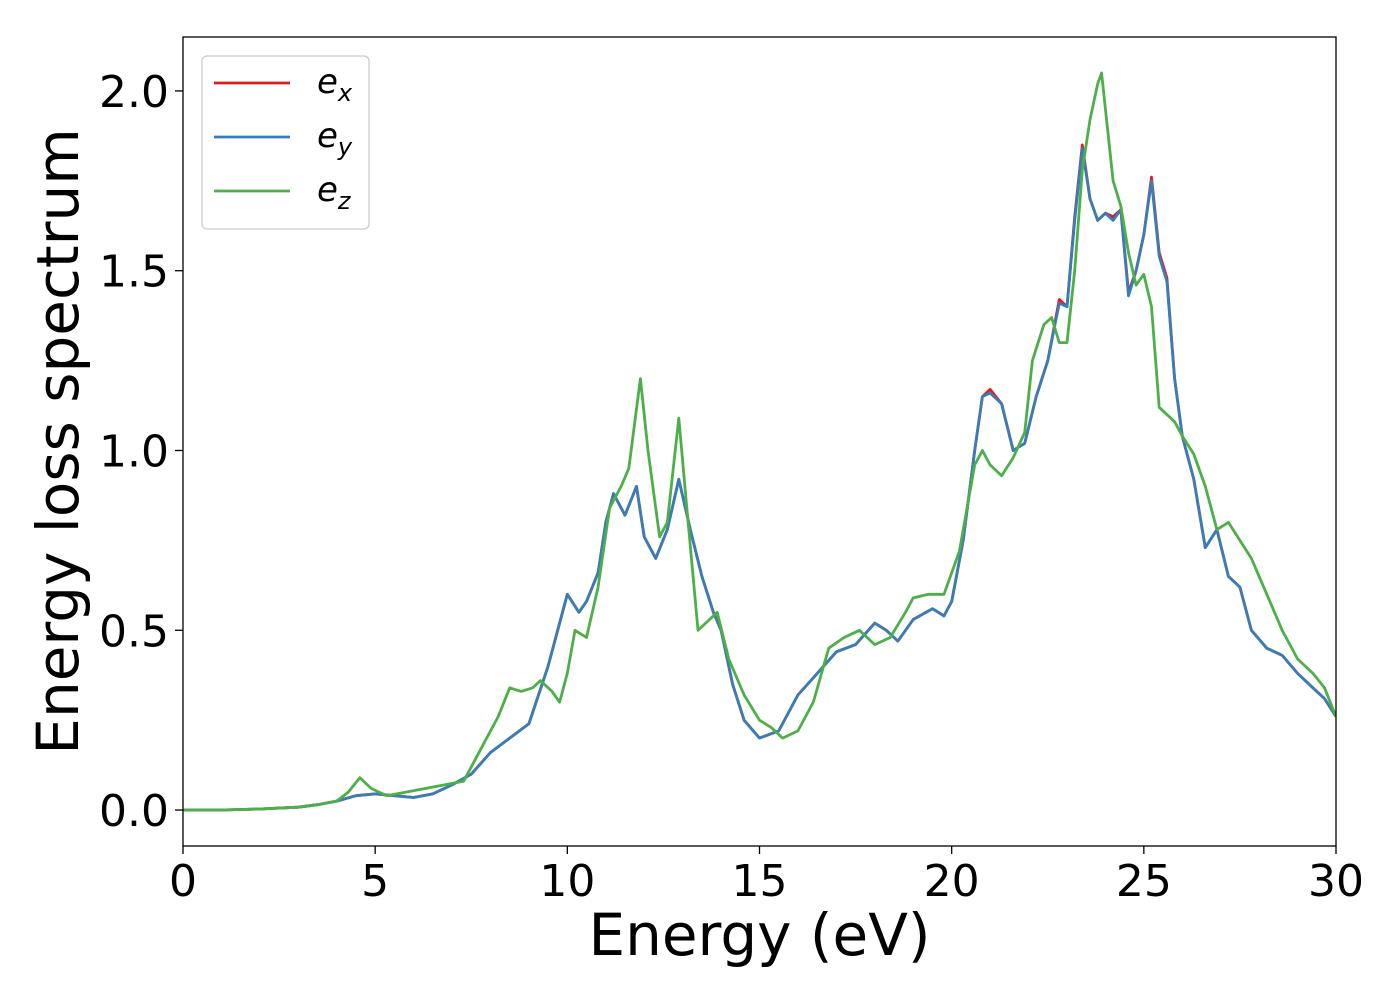 This screenshot has height=1000, width=1400. I want to click on y-axis-ticks: 0.0 0.5 1.0 1.5 2.0, so click(141, 452).